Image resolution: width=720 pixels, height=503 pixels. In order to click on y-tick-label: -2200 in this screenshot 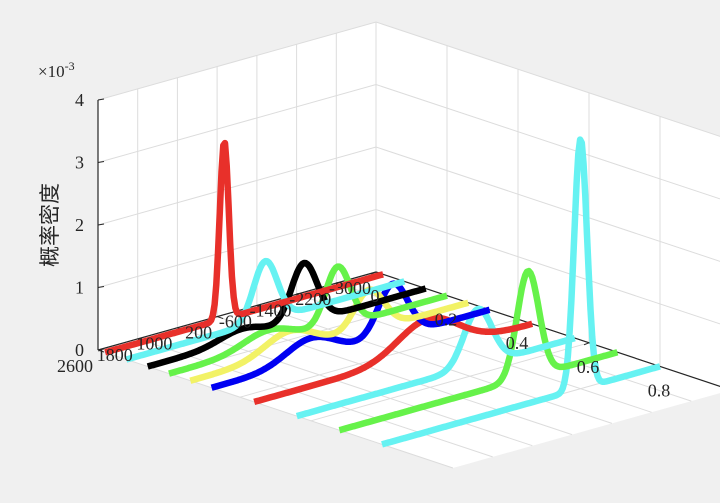, I will do `click(310, 299)`.